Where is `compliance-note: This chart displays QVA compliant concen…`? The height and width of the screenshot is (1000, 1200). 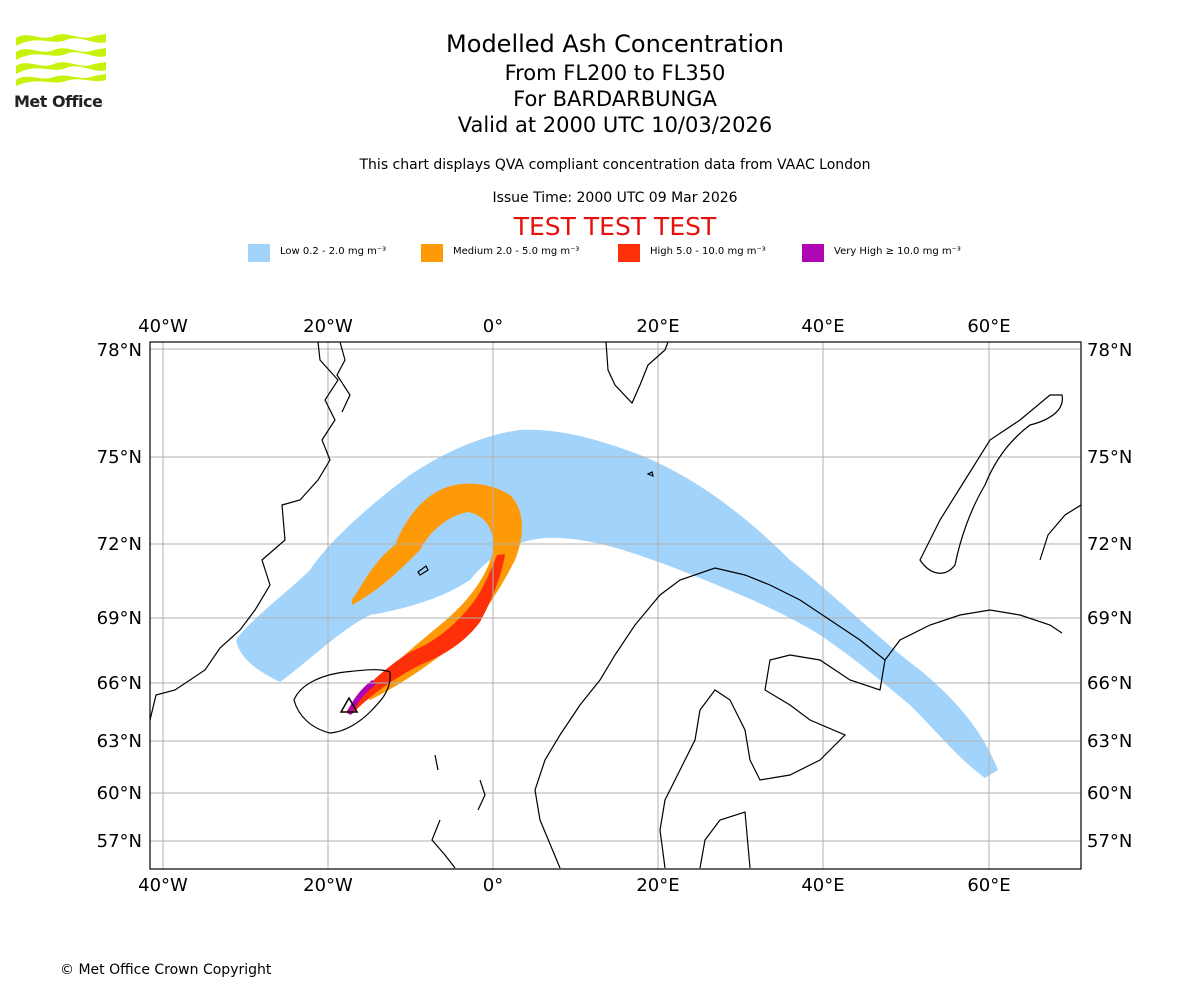
compliance-note: This chart displays QVA compliant concen… is located at coordinates (615, 165).